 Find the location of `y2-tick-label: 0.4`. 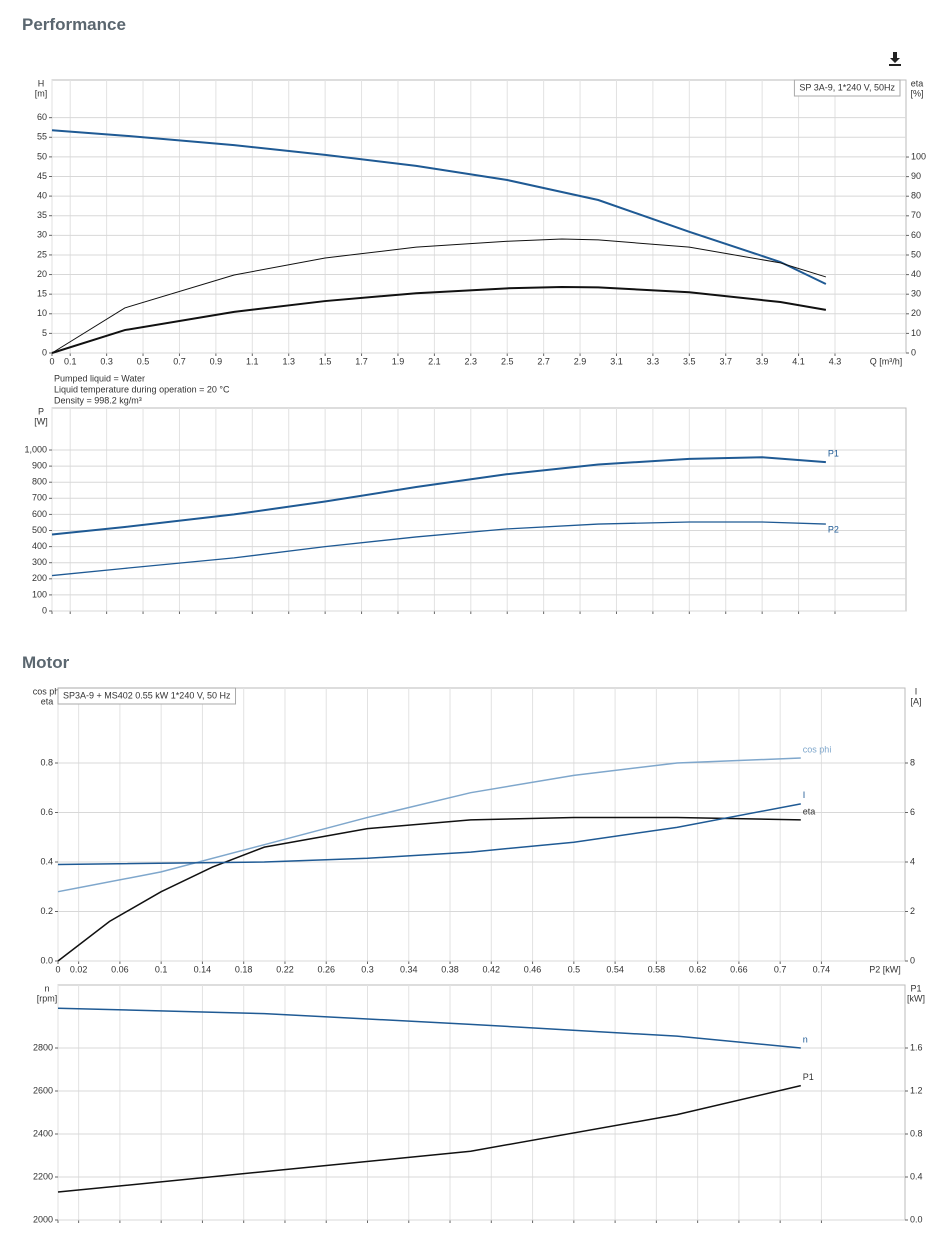

y2-tick-label: 0.4 is located at coordinates (916, 1176).